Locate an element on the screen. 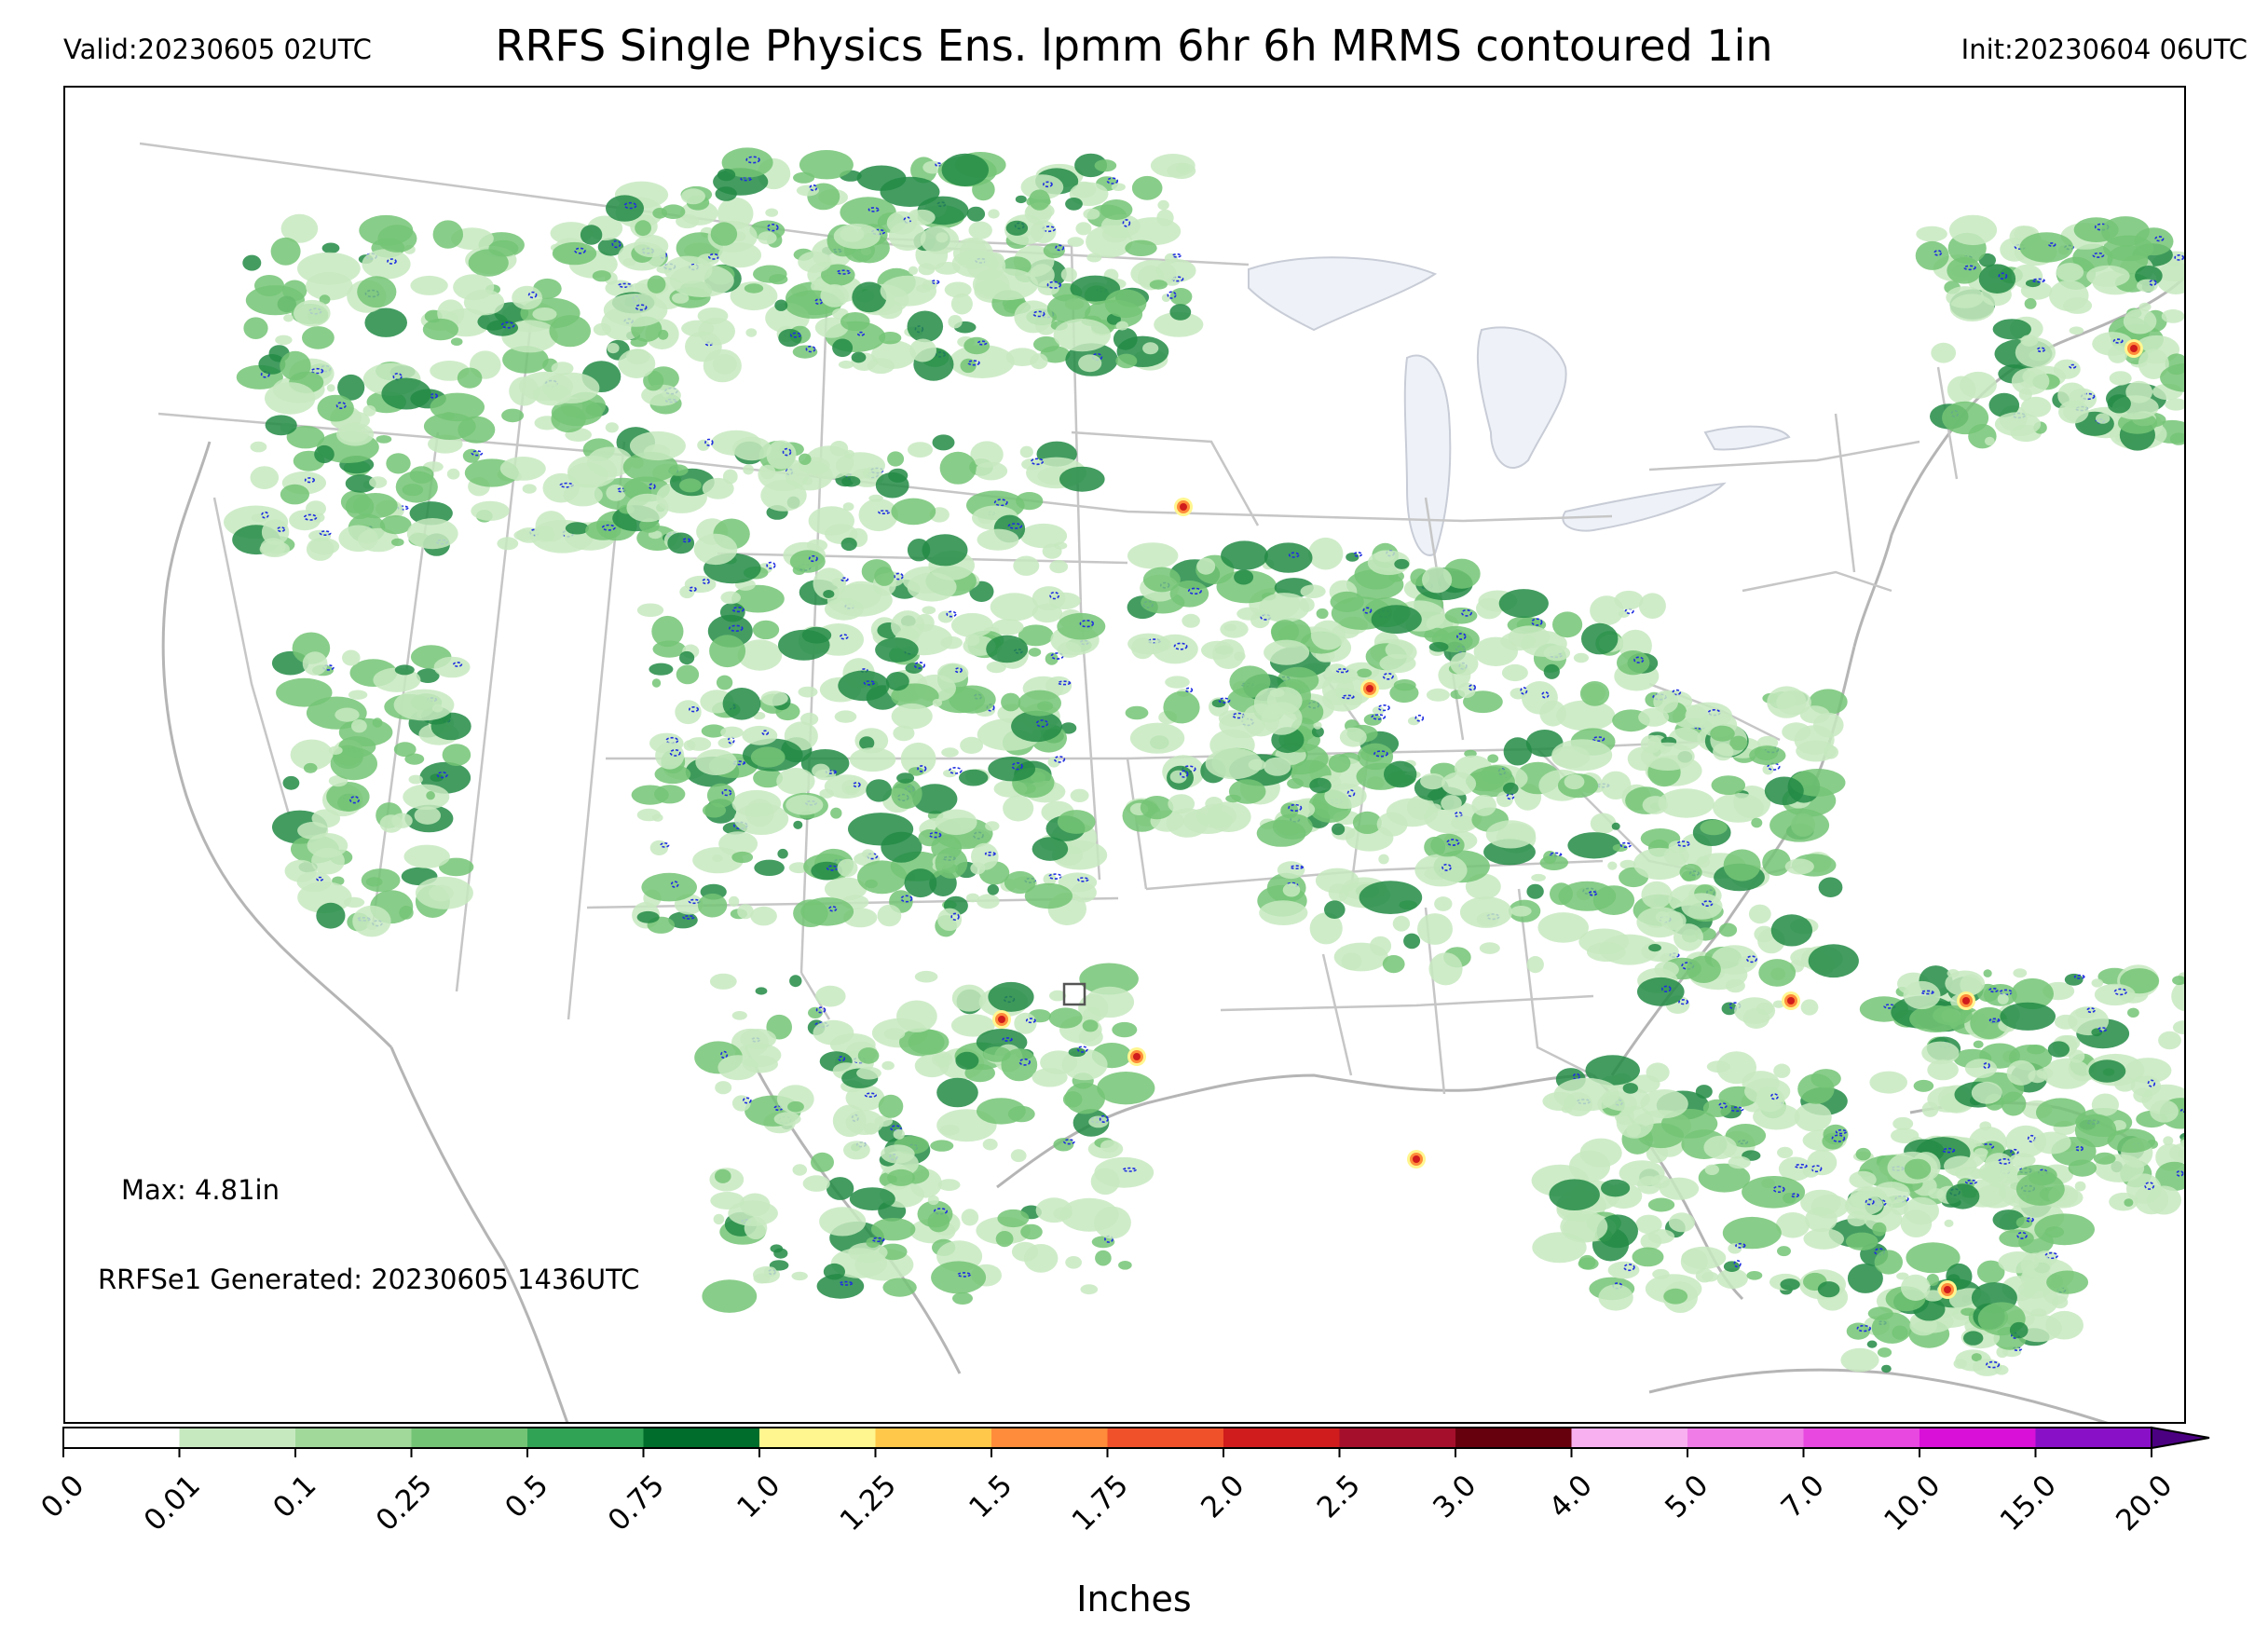 The image size is (2268, 1640). colorbar-tick-label: 0.01 is located at coordinates (172, 1503).